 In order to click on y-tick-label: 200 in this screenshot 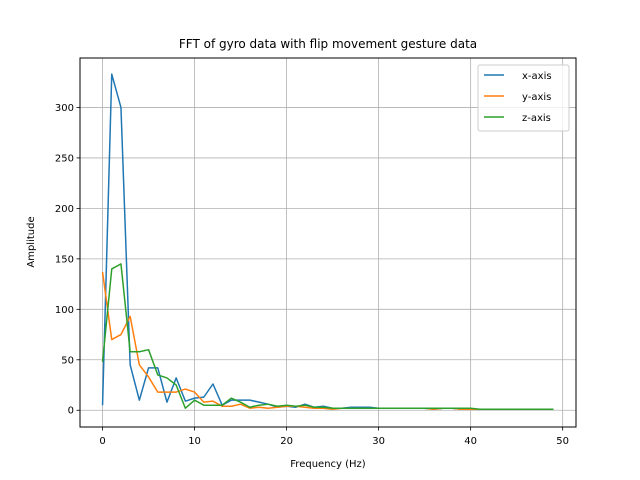, I will do `click(64, 209)`.